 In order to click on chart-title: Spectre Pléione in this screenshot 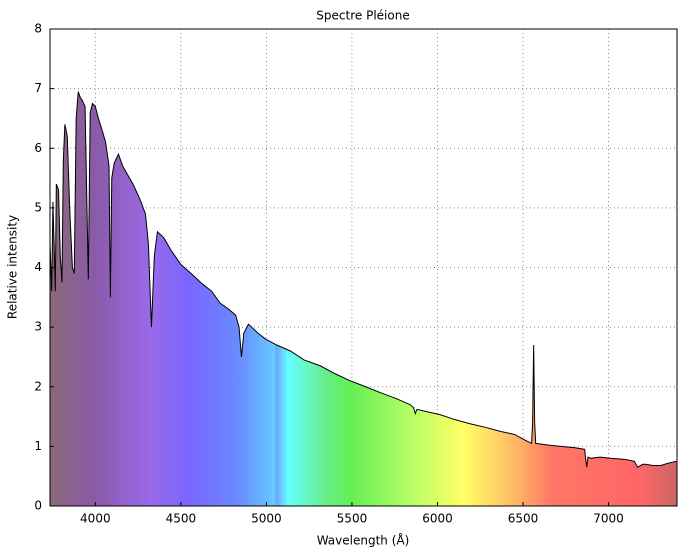, I will do `click(362, 16)`.